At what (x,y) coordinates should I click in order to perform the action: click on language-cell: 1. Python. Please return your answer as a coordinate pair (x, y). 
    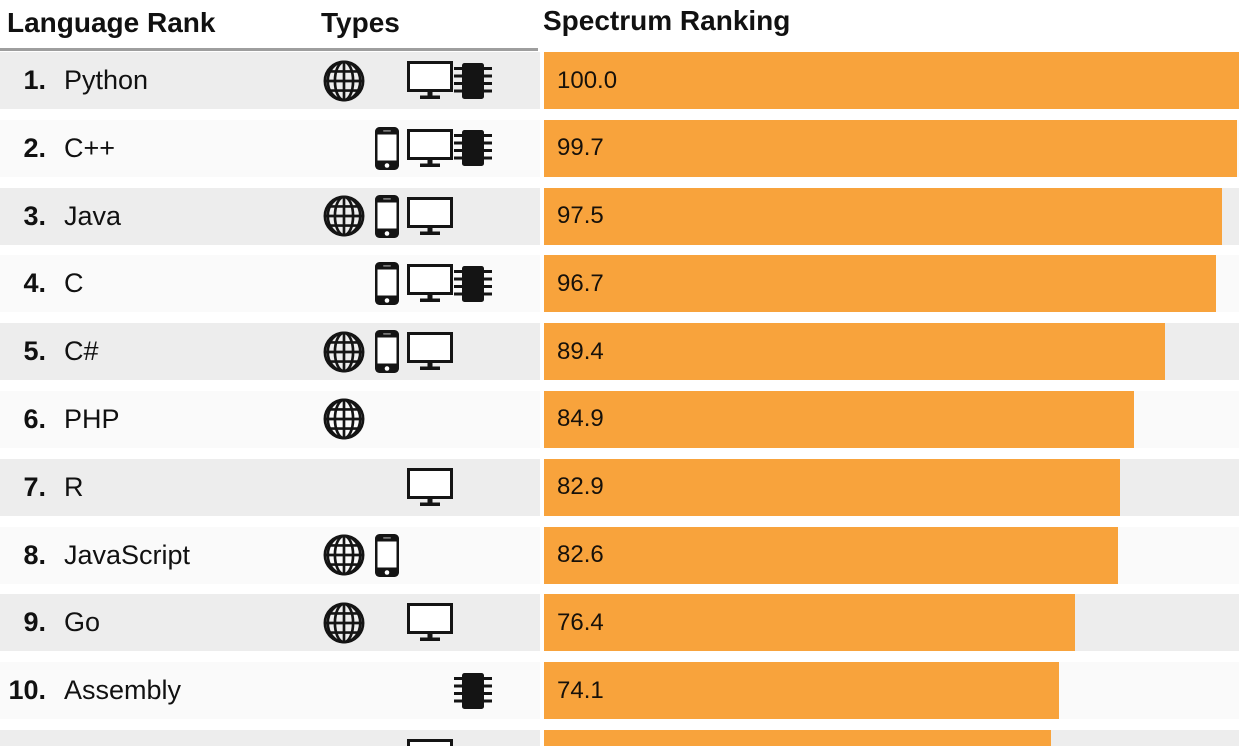
    Looking at the image, I should click on (159, 80).